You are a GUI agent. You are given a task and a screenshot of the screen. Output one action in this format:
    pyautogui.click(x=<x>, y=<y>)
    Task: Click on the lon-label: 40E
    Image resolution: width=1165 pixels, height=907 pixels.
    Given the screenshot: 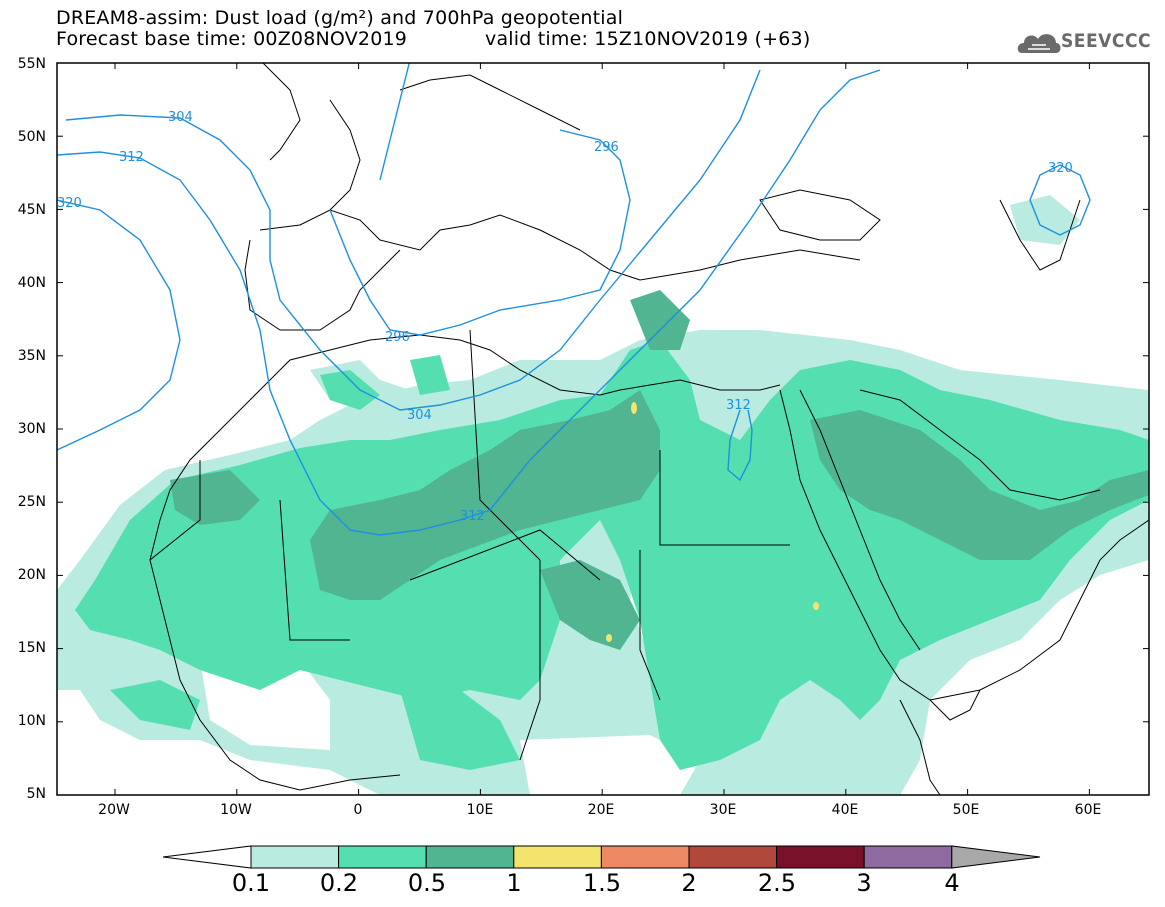 What is the action you would take?
    pyautogui.click(x=845, y=810)
    